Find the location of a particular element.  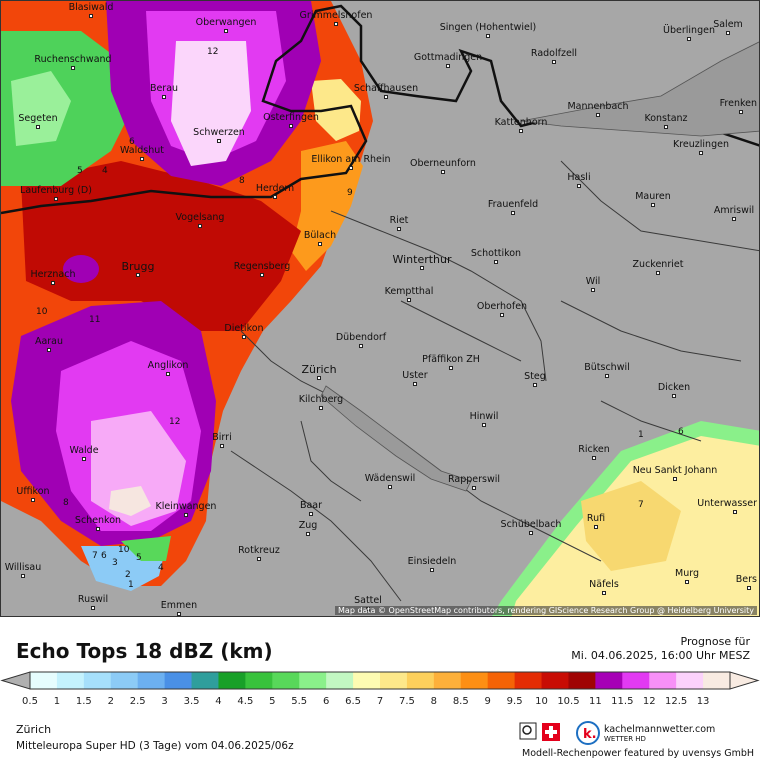

place-label: Walde is located at coordinates (84, 450).